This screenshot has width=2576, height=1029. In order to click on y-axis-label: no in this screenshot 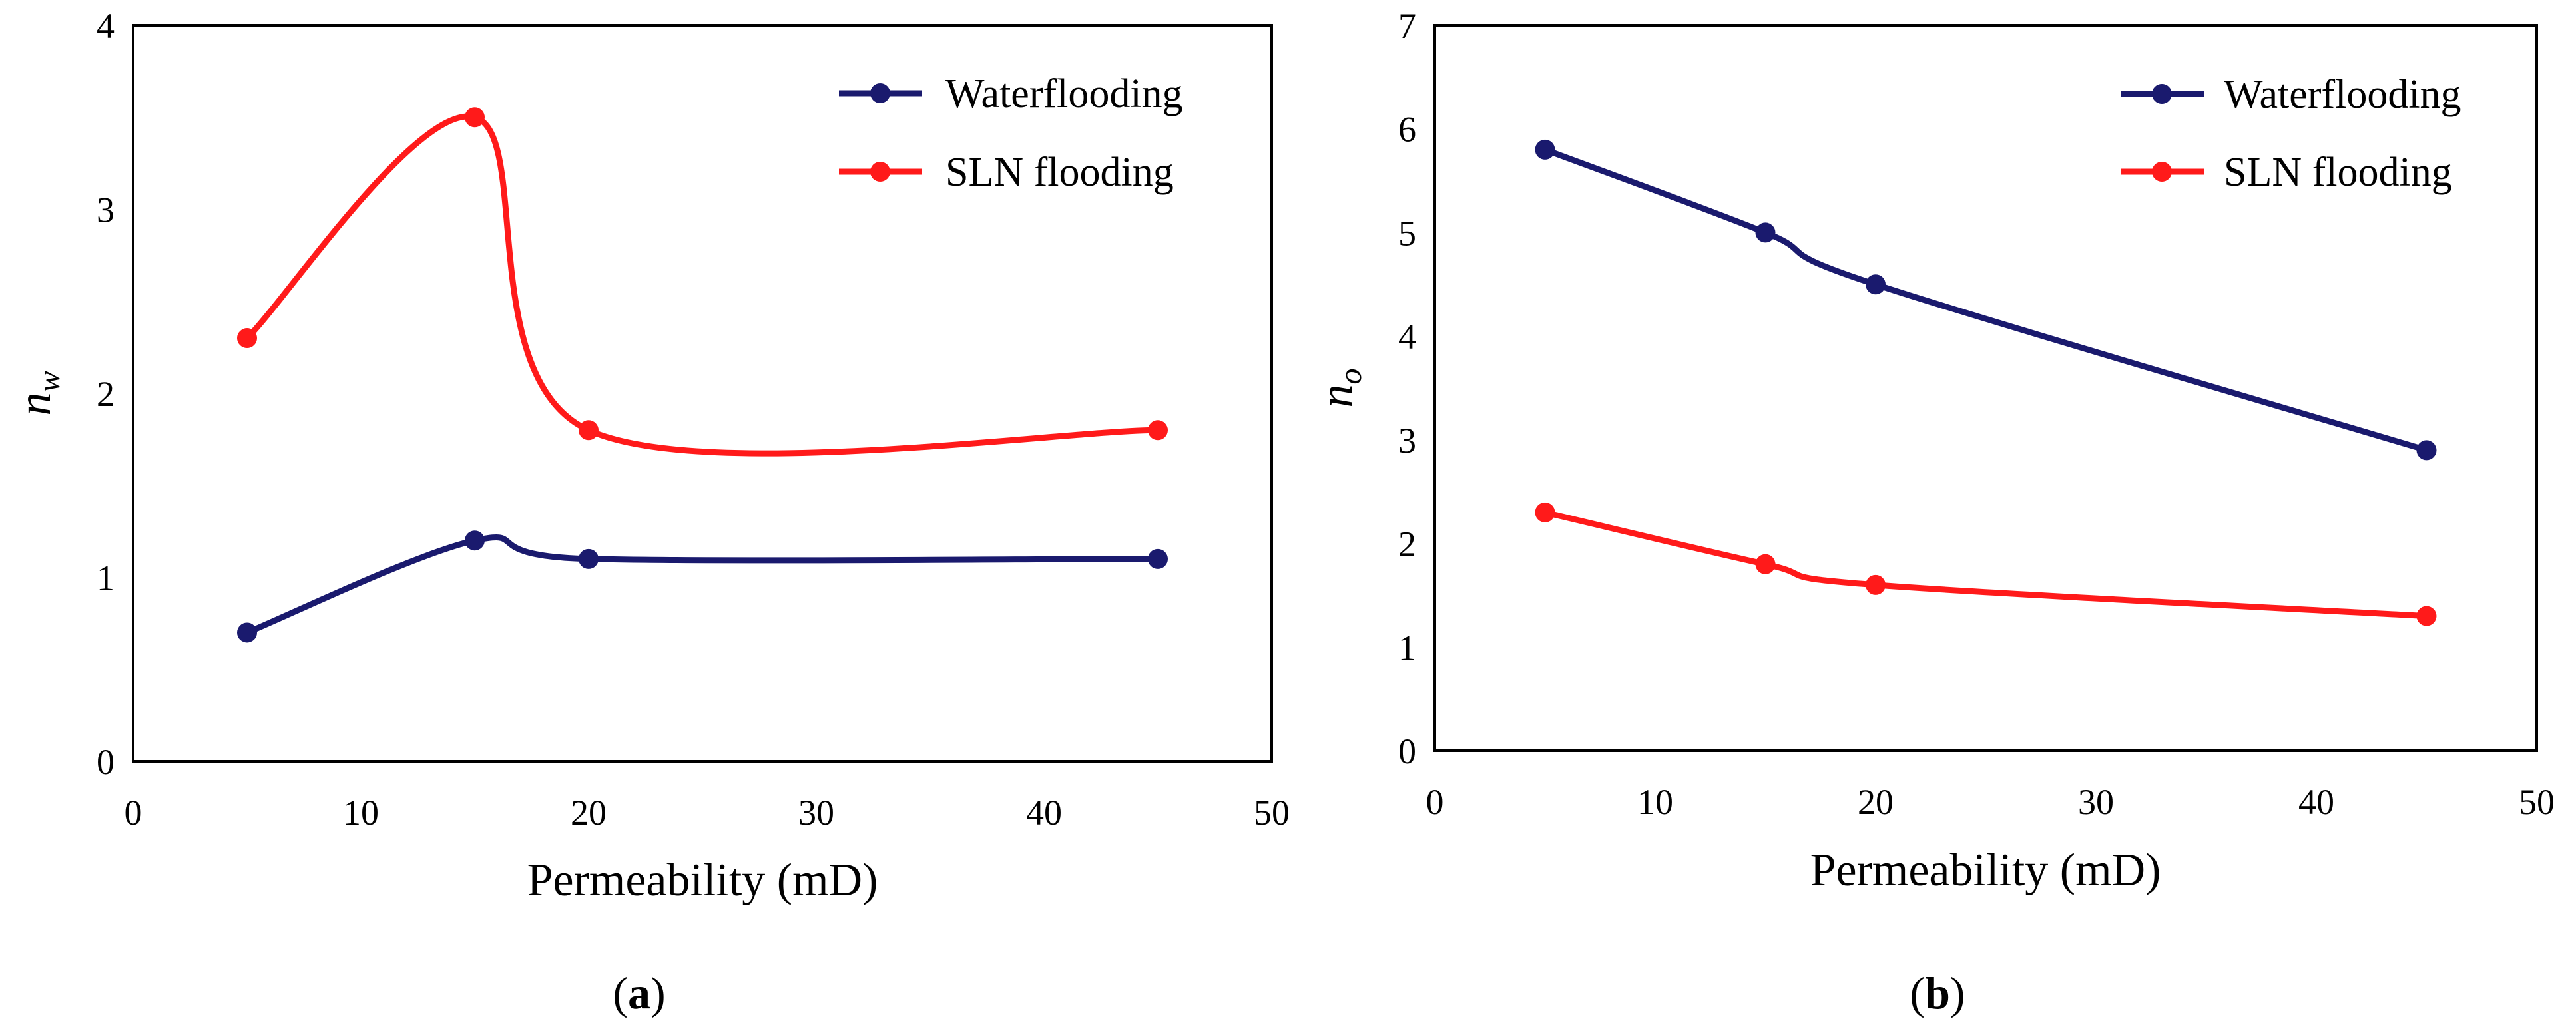, I will do `click(1340, 389)`.